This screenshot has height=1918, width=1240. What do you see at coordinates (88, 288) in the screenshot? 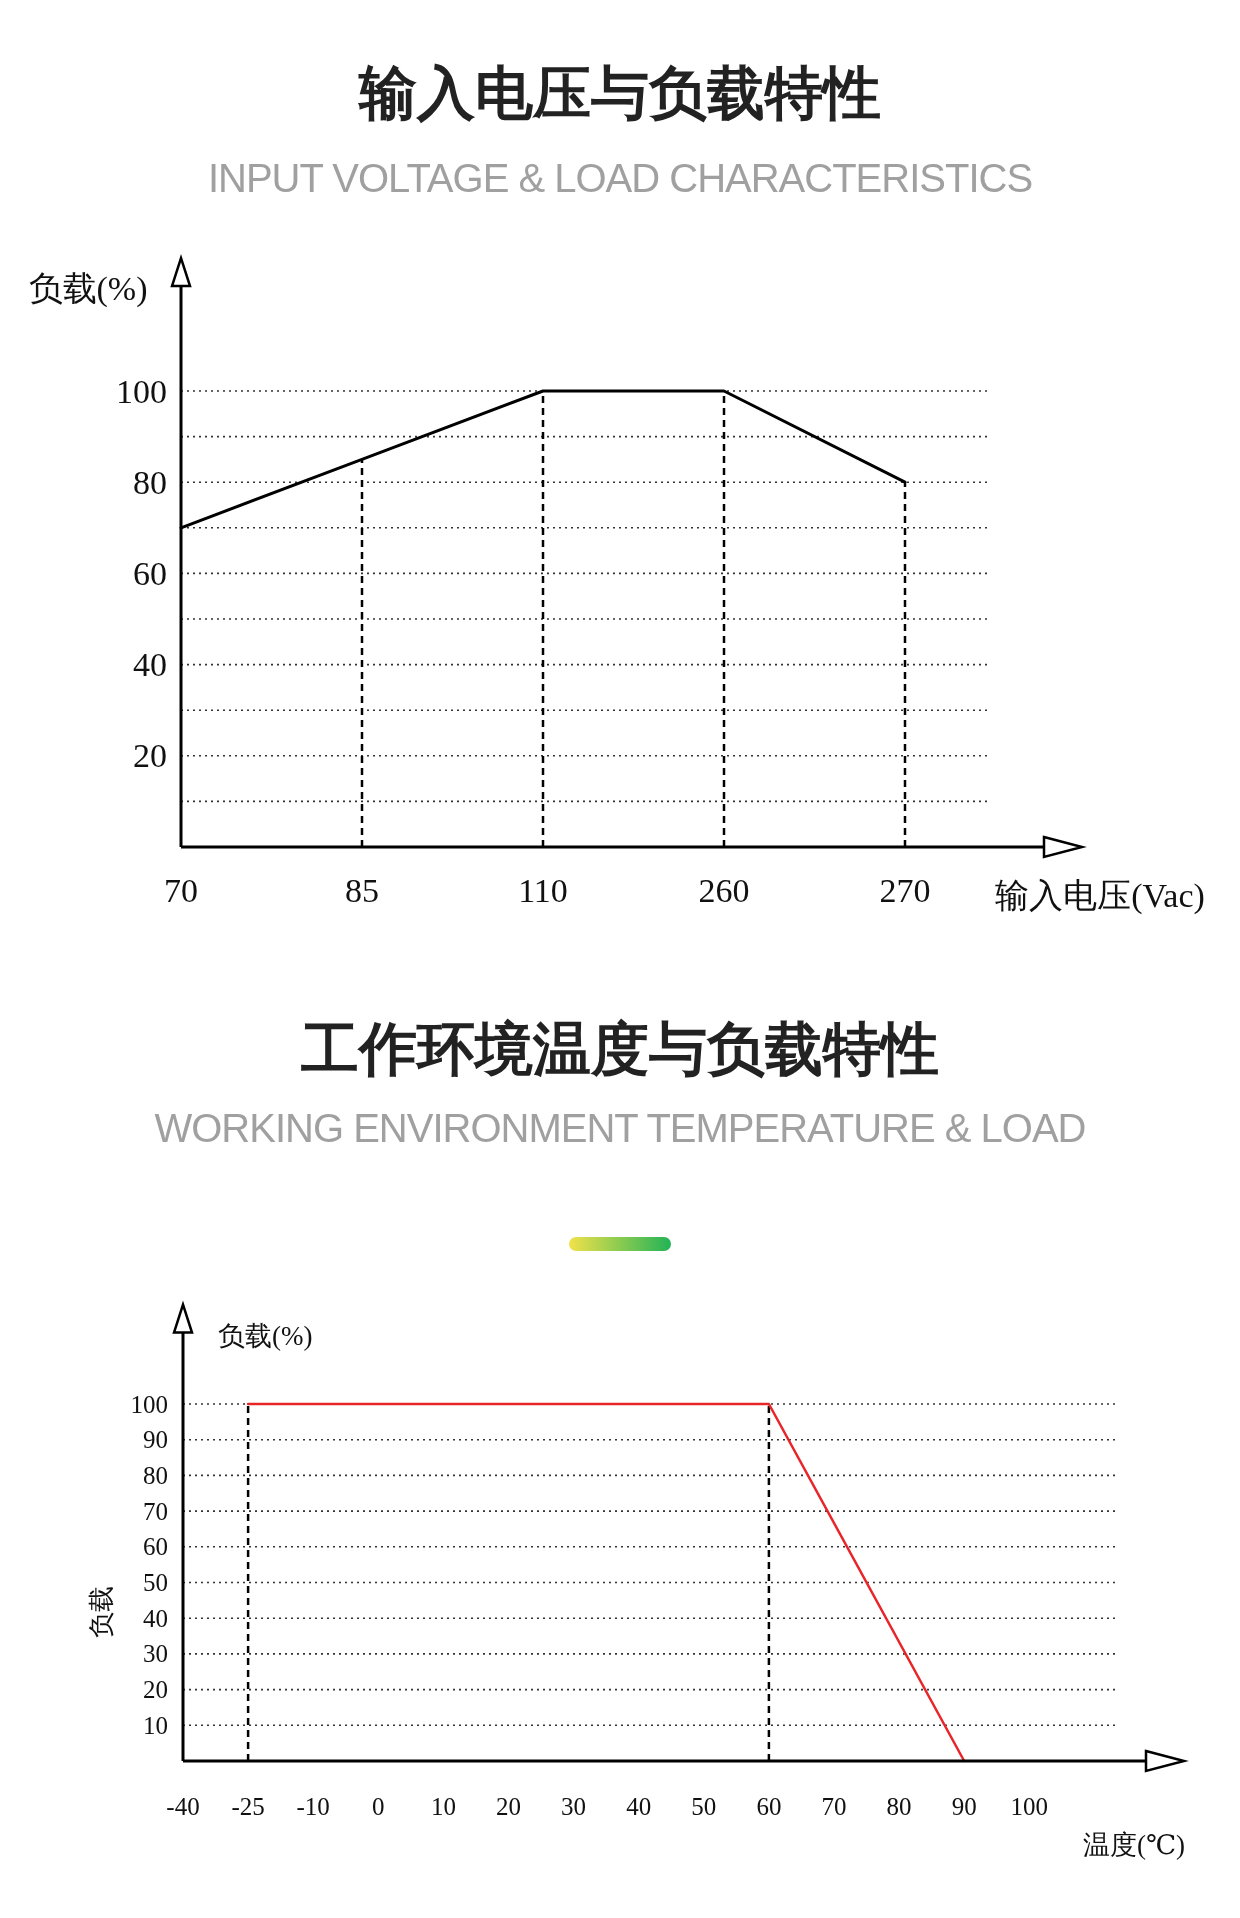
I see `y-axis-title: 负载(%)` at bounding box center [88, 288].